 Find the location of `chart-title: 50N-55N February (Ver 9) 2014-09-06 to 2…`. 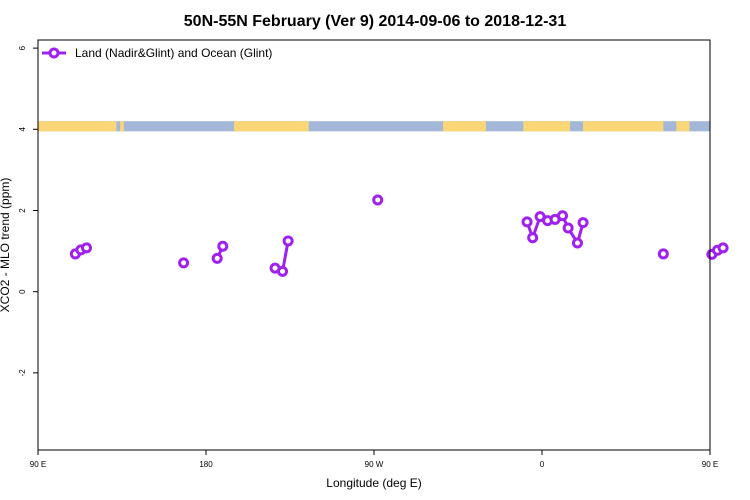

chart-title: 50N-55N February (Ver 9) 2014-09-06 to 2… is located at coordinates (375, 21).